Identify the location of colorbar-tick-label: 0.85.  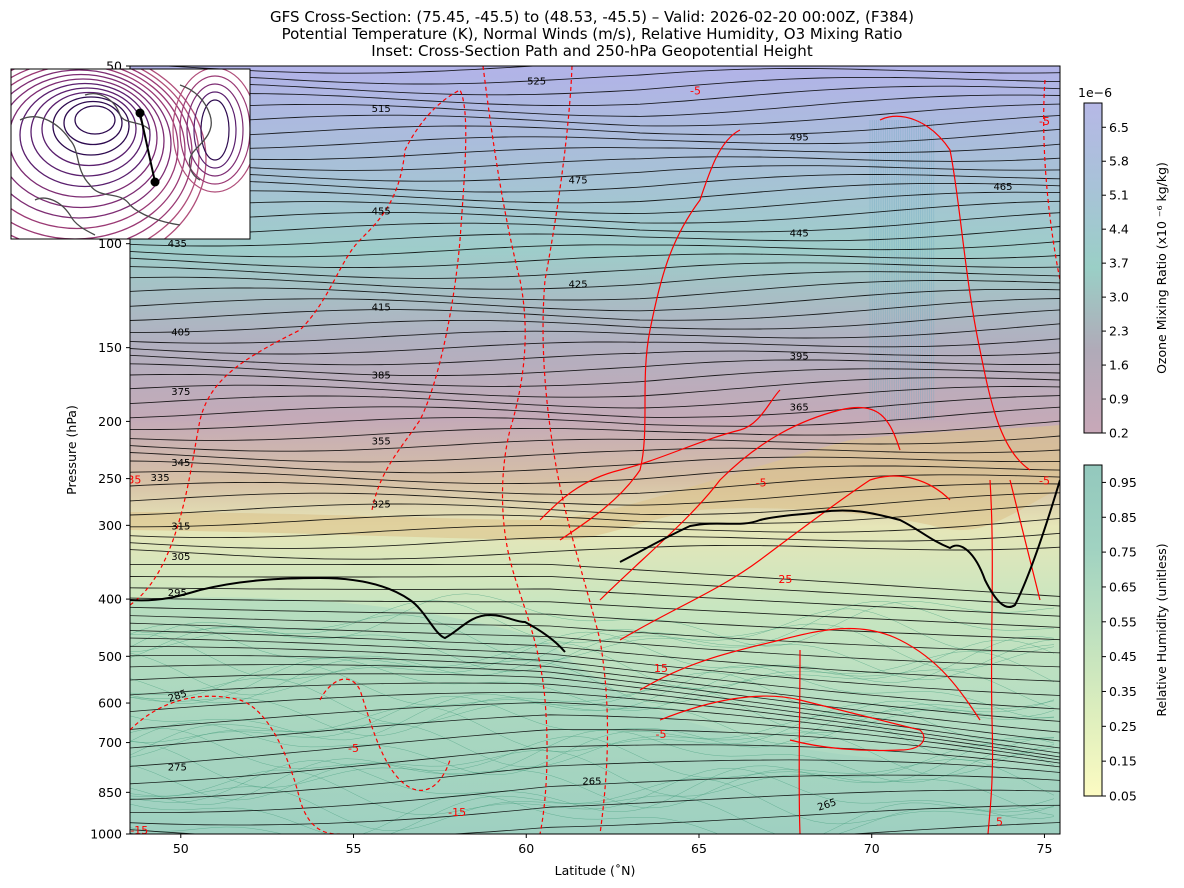
(1123, 517).